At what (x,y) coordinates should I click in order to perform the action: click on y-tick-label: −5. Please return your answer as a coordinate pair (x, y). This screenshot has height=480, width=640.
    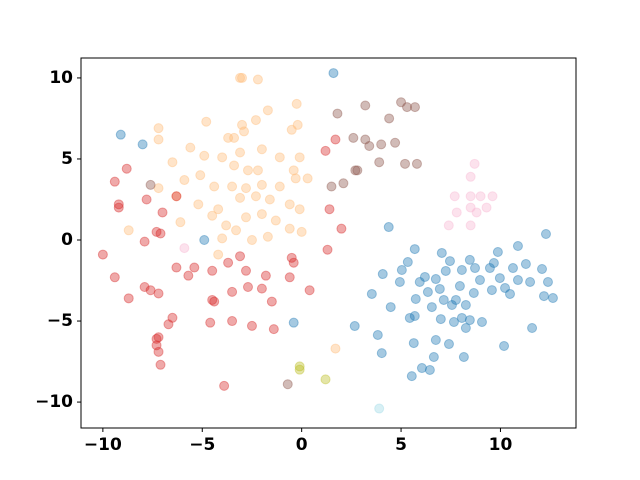
    Looking at the image, I should click on (60, 321).